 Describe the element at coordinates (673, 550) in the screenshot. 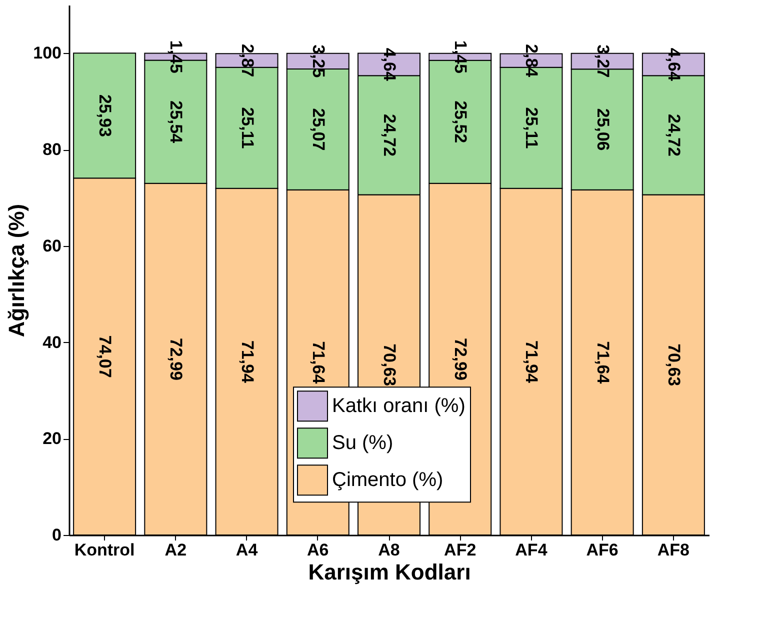

I see `x-tick-label: AF8` at that location.